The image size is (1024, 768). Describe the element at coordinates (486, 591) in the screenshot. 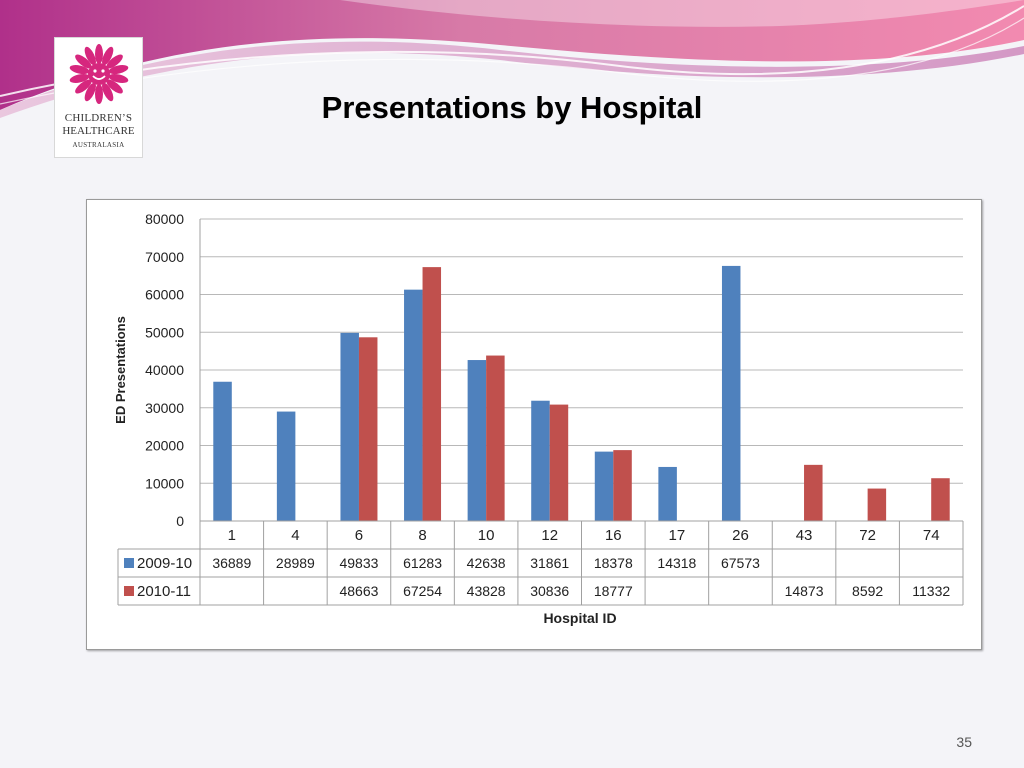

I see `table-cell-value: 43828` at that location.